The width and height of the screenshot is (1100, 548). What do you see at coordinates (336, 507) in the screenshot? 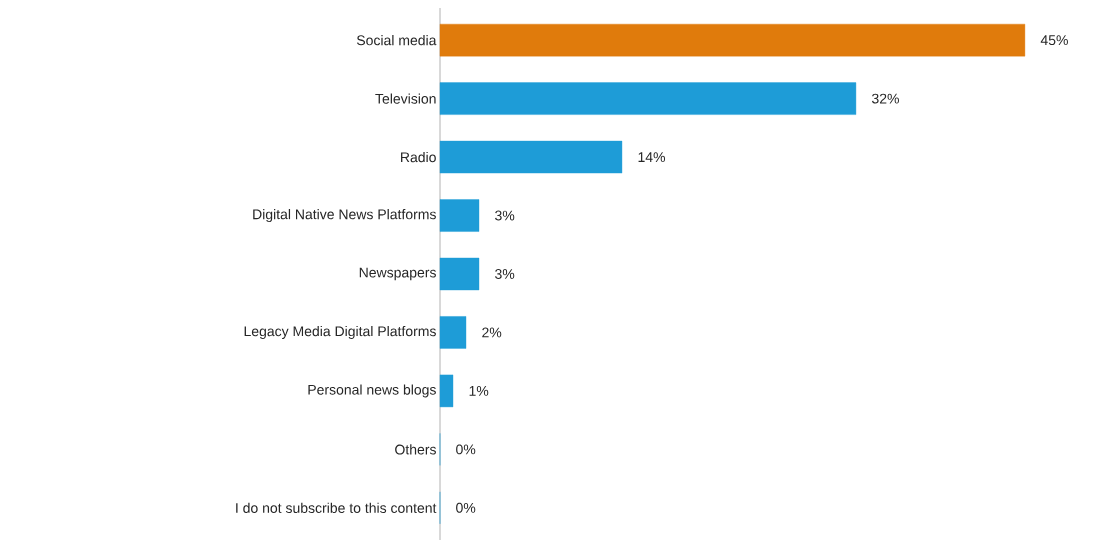
I see `y-tick-label: I do not subscribe to this content` at bounding box center [336, 507].